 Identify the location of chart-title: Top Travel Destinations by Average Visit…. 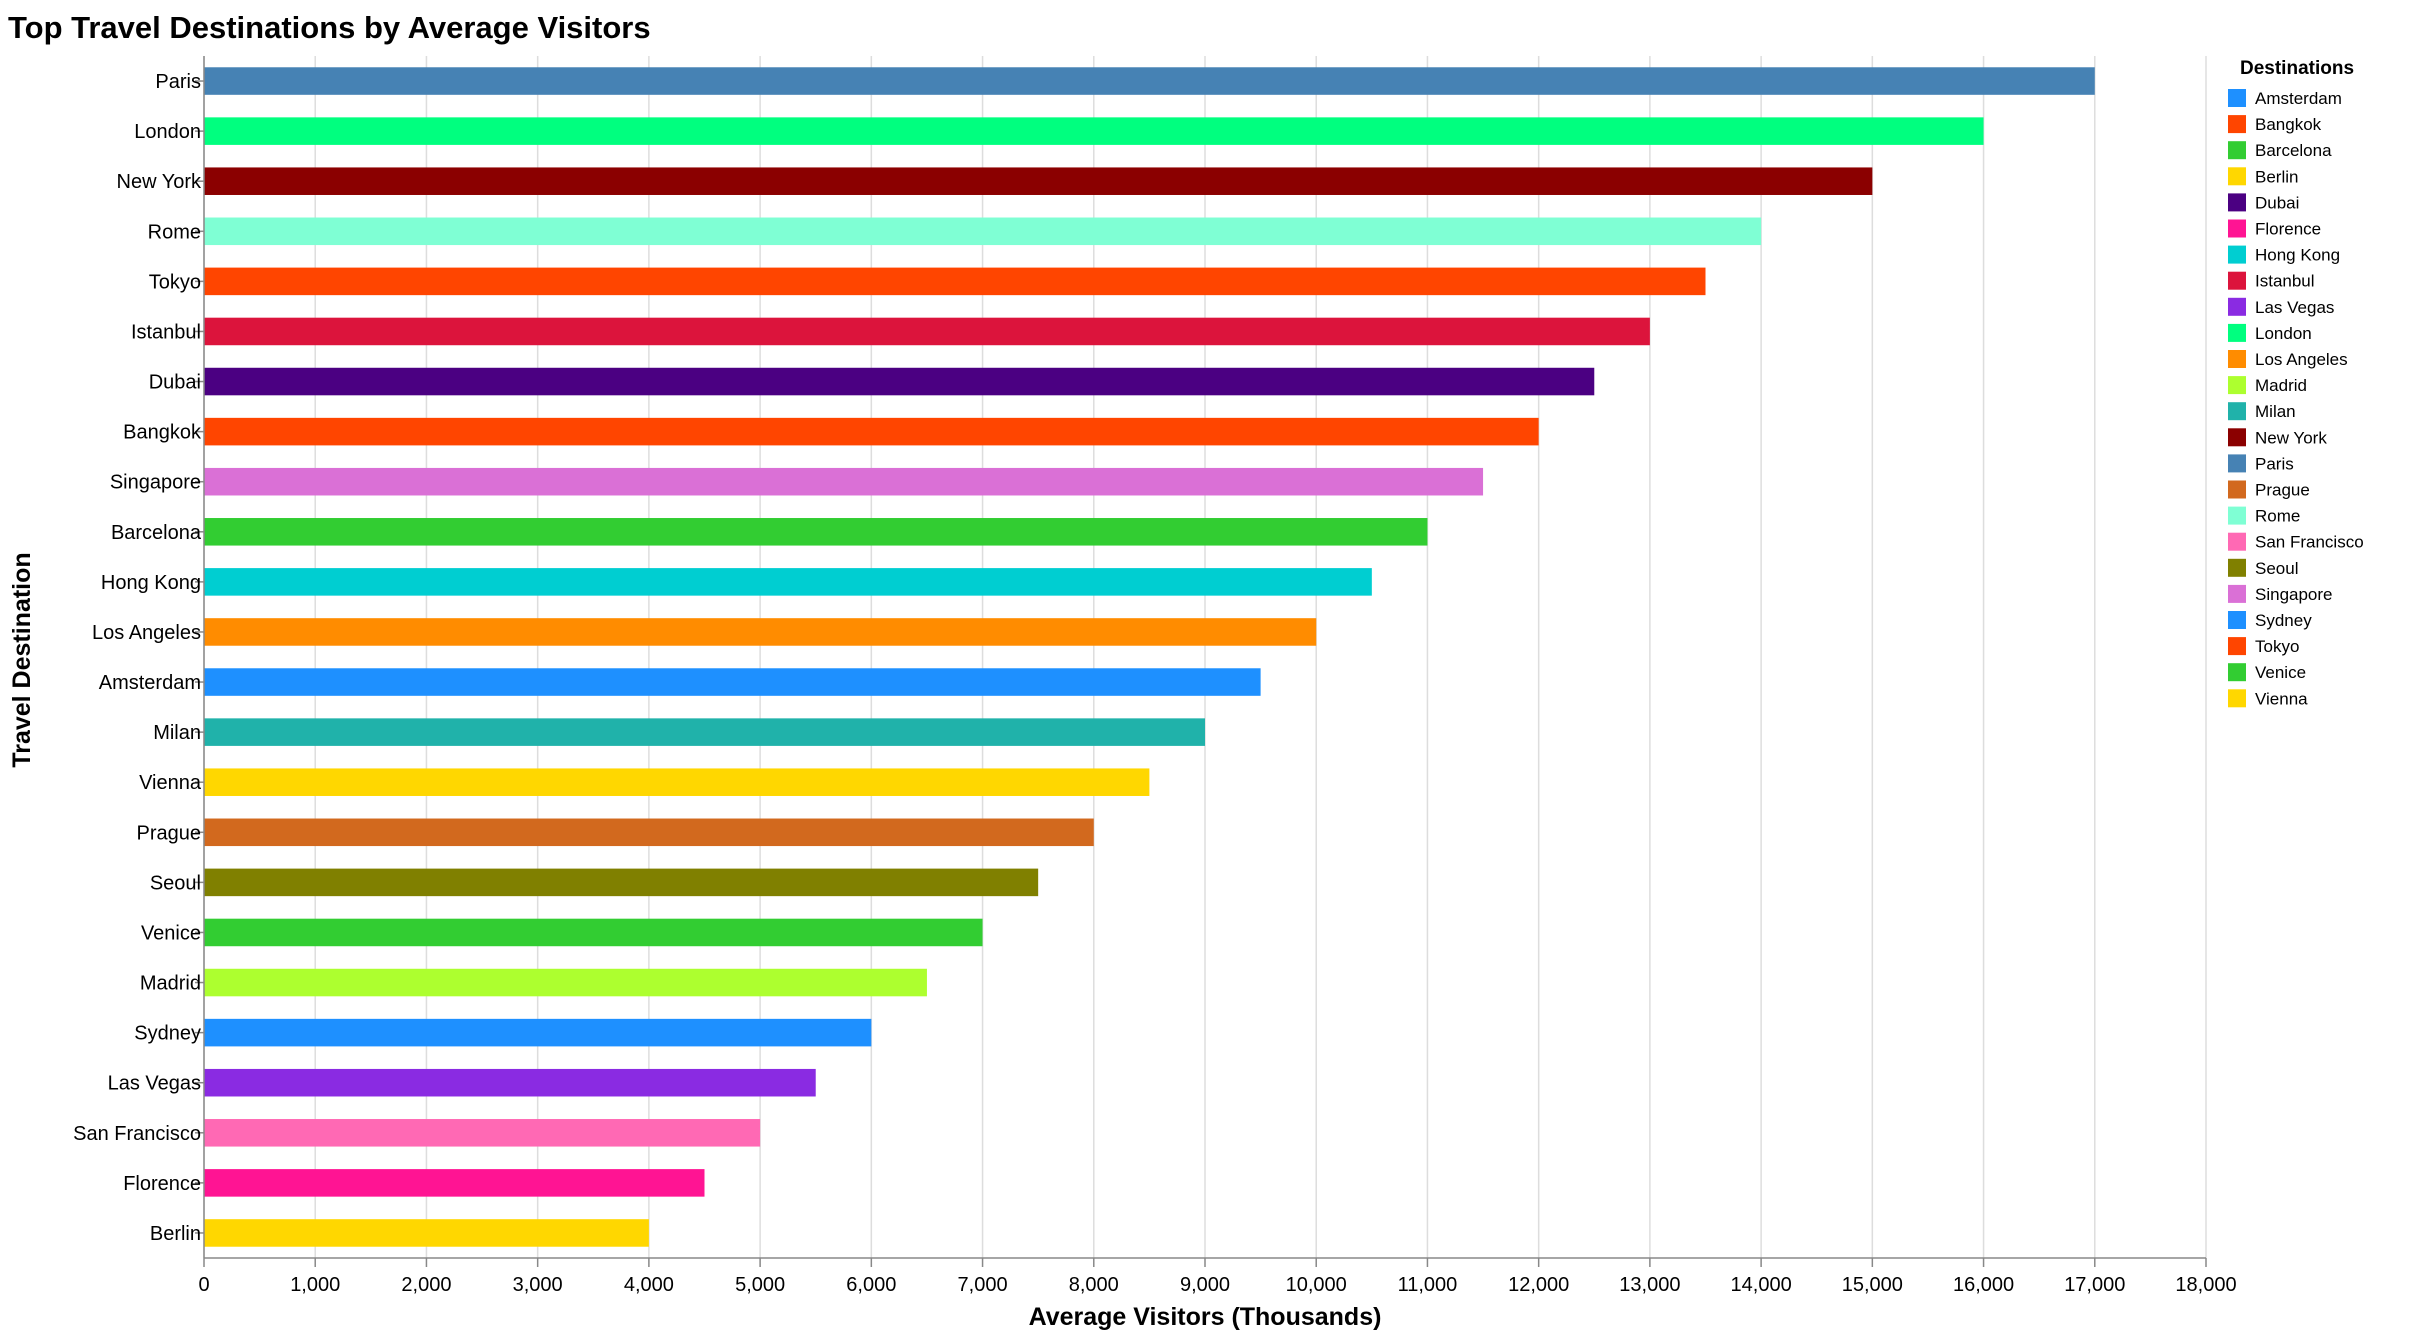
(329, 27).